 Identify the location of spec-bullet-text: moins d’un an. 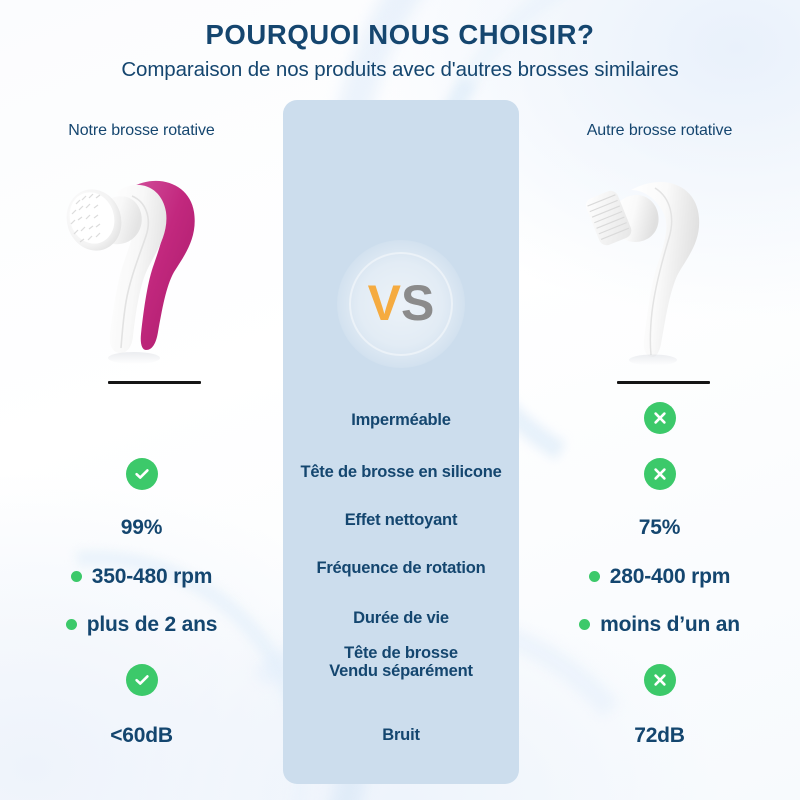
(670, 624).